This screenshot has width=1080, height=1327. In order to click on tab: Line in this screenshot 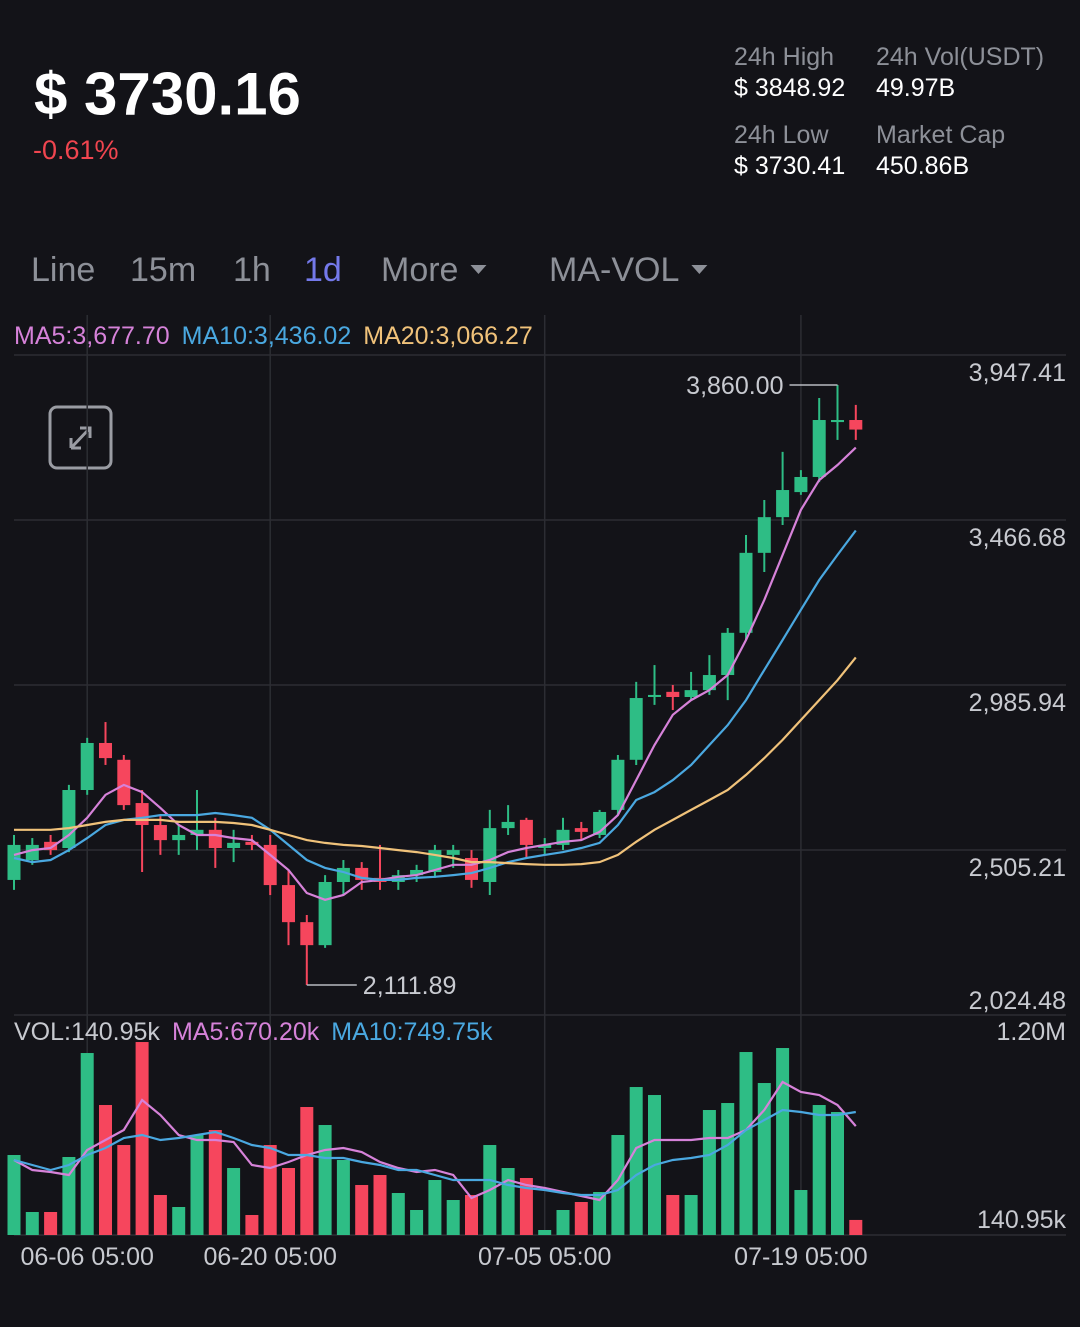, I will do `click(63, 270)`.